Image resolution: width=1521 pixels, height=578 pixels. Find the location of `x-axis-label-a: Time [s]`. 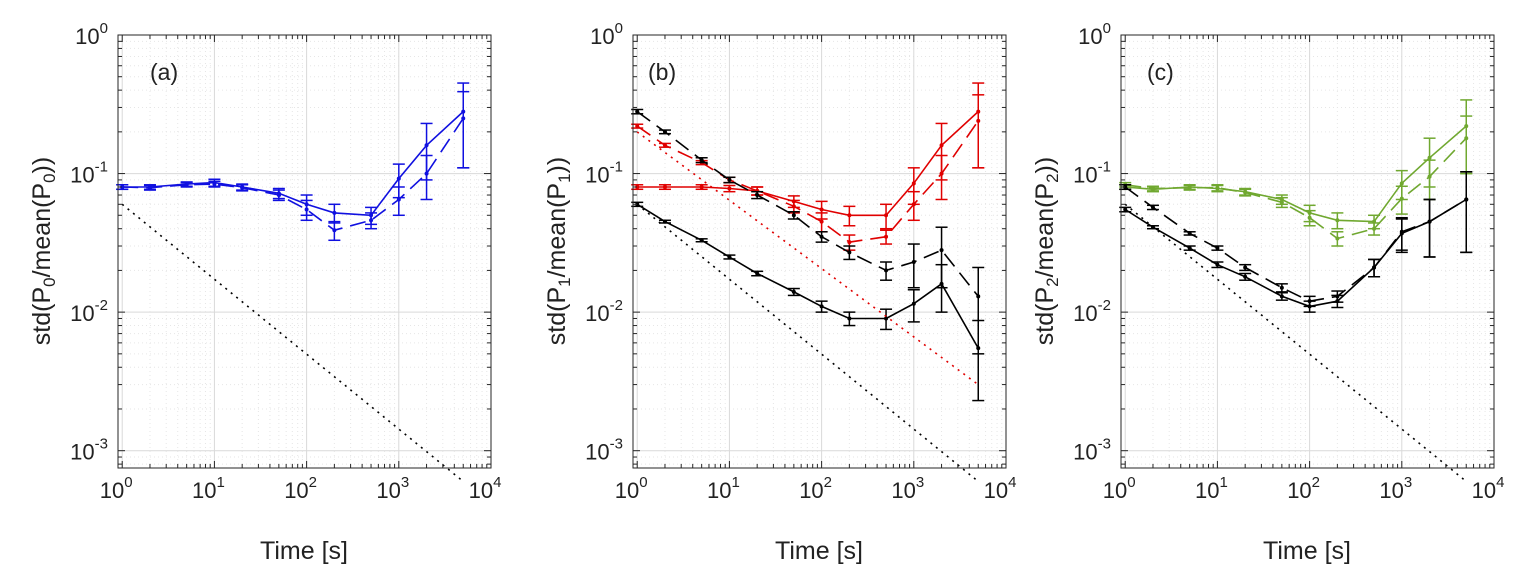

x-axis-label-a: Time [s] is located at coordinates (304, 551).